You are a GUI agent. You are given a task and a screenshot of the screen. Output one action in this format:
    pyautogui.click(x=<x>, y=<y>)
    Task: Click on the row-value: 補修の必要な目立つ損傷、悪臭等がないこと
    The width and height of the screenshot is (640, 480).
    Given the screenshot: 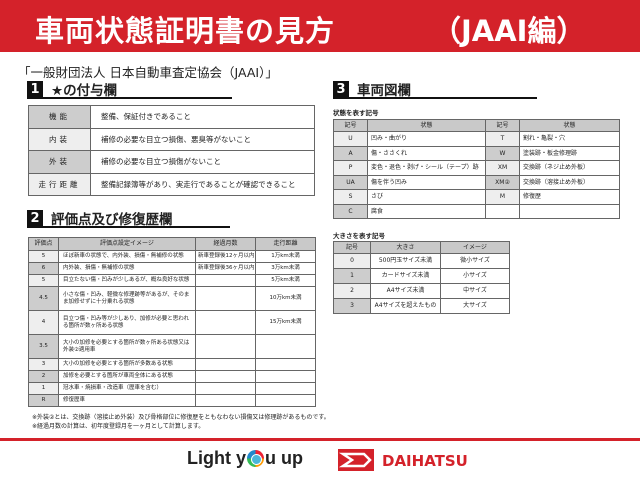 What is the action you would take?
    pyautogui.click(x=202, y=139)
    